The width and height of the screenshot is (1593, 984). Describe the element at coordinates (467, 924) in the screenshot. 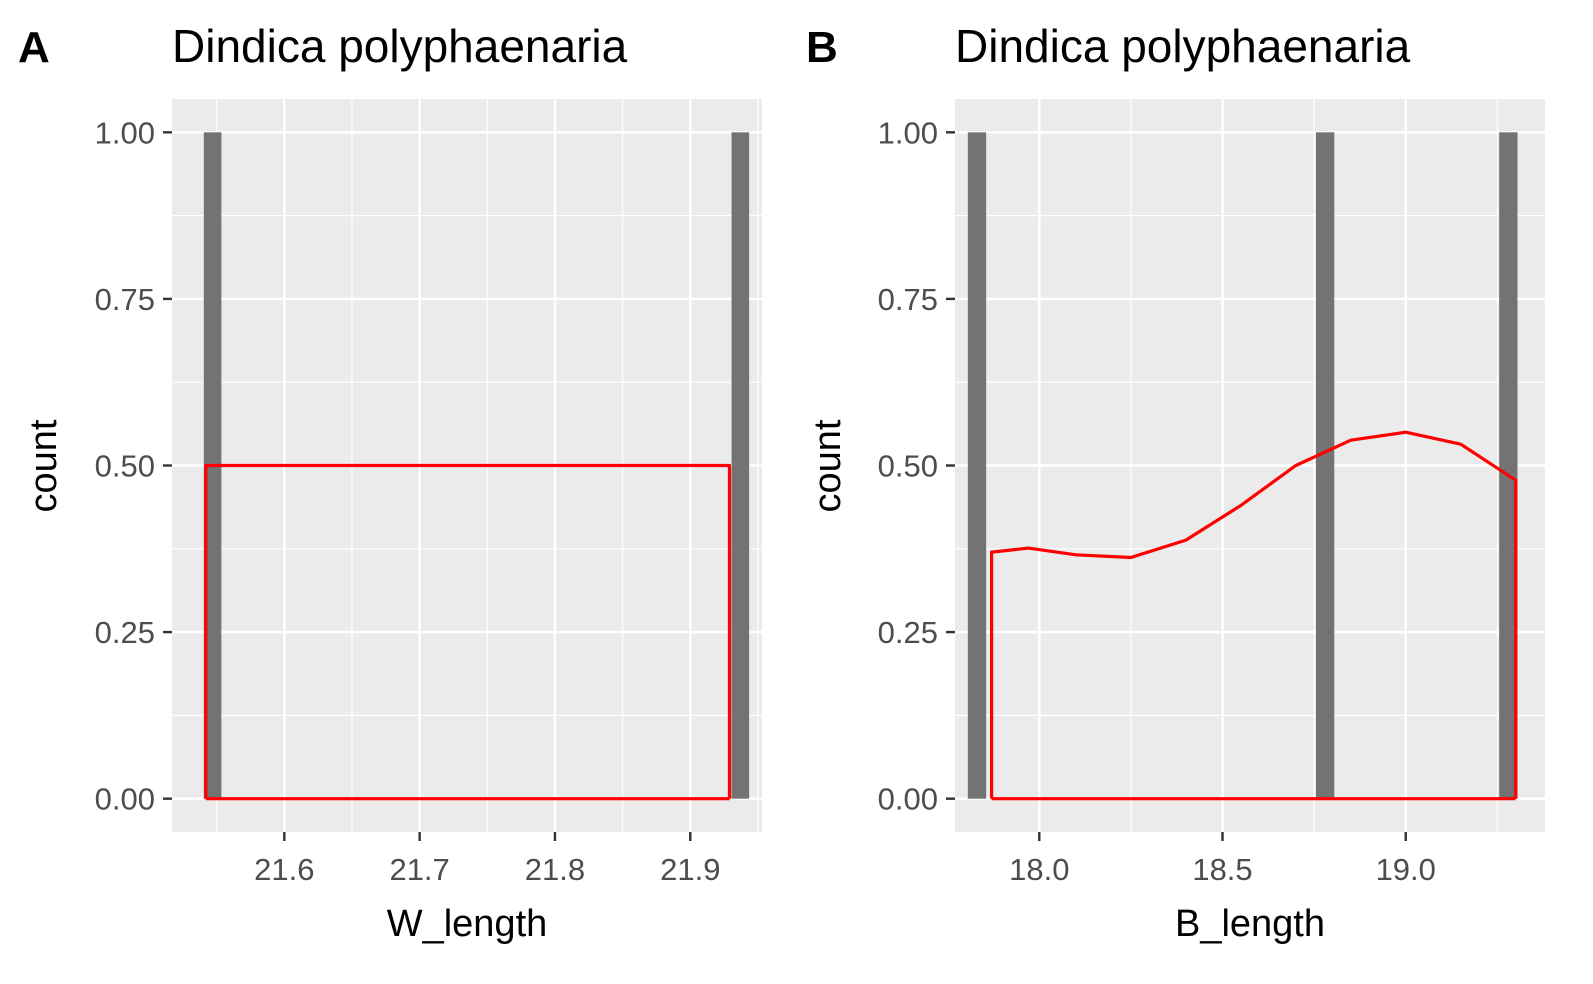

I see `panel-a-x-axis-title: W_length` at that location.